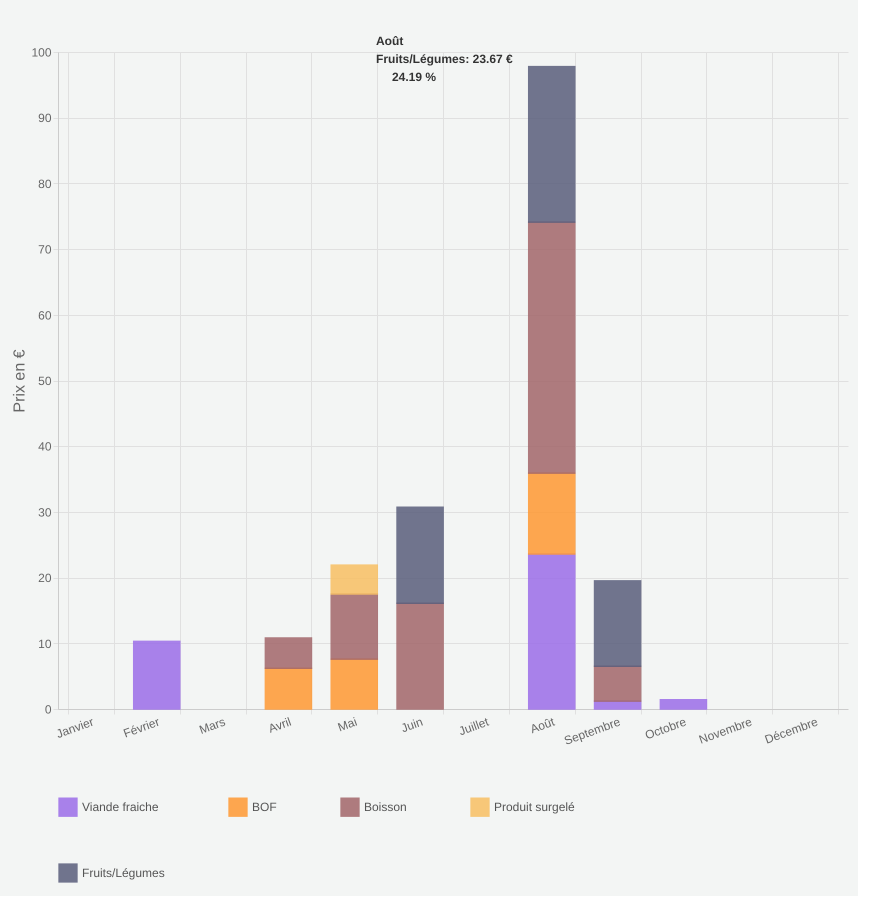 The width and height of the screenshot is (879, 898). I want to click on x-tick-label: Avril, so click(280, 725).